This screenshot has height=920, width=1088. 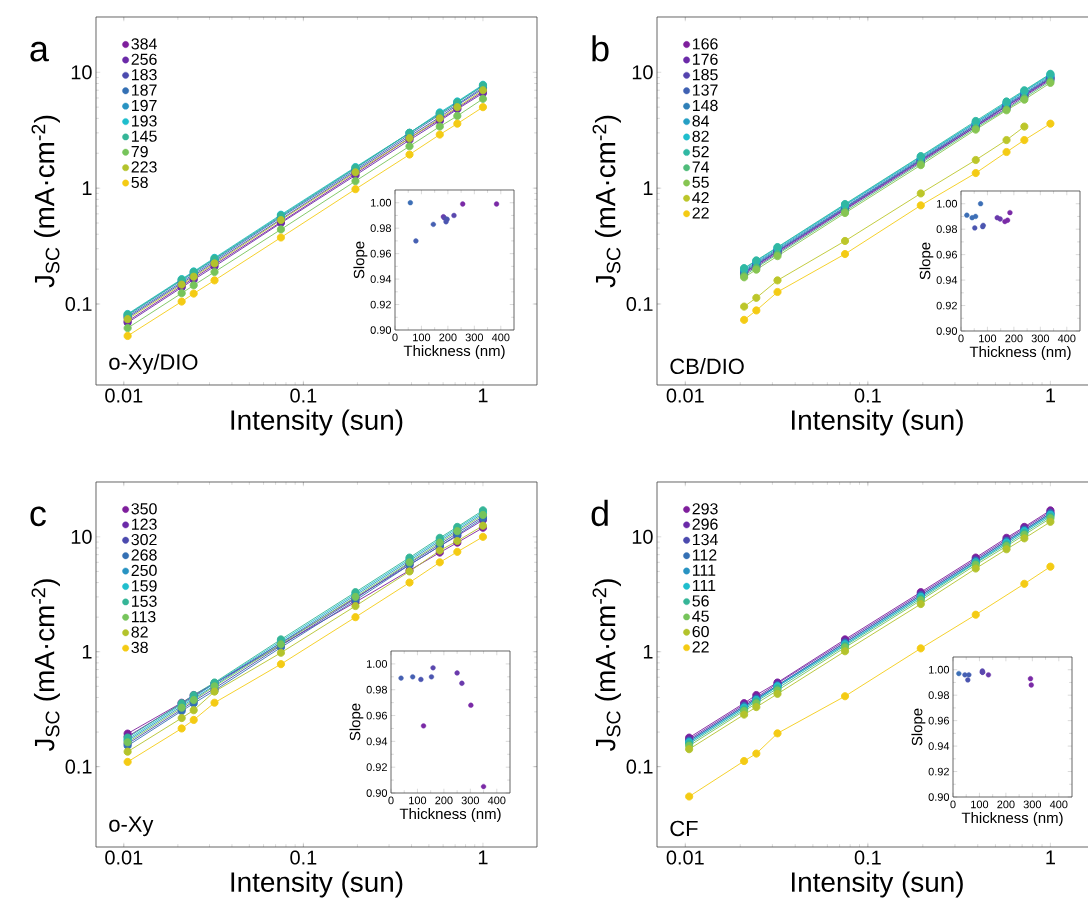 What do you see at coordinates (144, 59) in the screenshot?
I see `legend-label: 256` at bounding box center [144, 59].